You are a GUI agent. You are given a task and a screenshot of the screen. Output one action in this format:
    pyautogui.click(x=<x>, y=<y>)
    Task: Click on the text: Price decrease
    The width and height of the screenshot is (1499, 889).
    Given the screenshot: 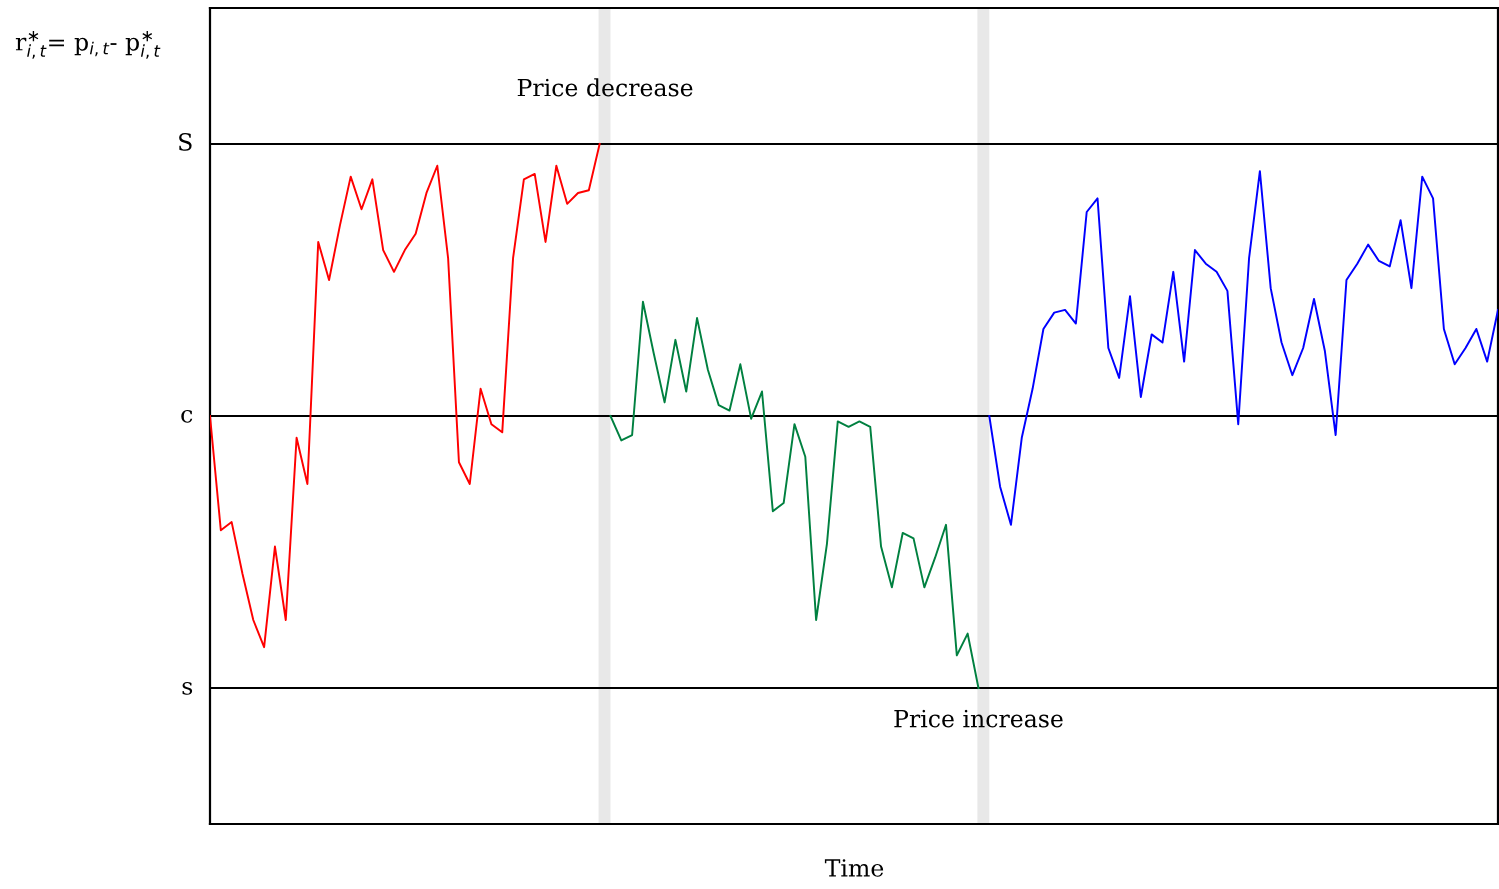 What is the action you would take?
    pyautogui.click(x=605, y=87)
    